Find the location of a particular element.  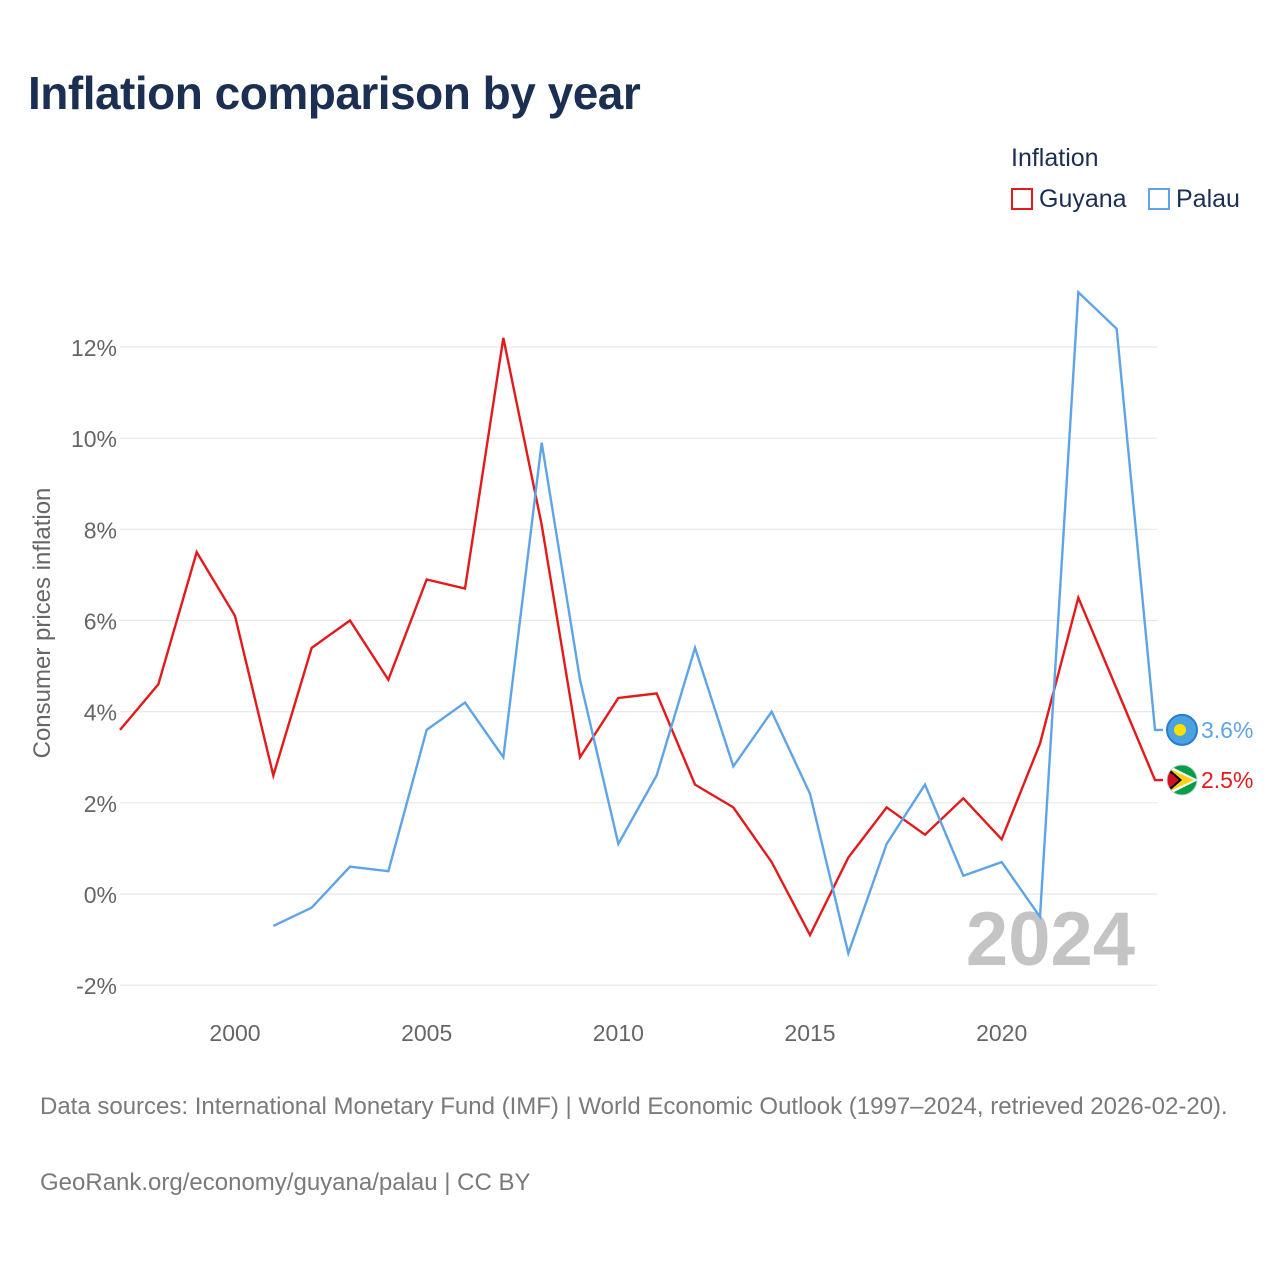

x-tick-label: 2020 is located at coordinates (1001, 1033).